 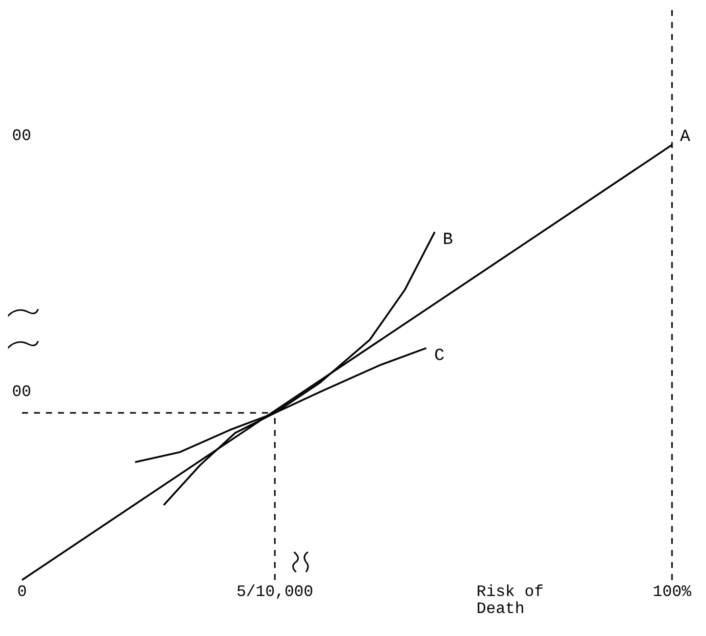 I want to click on x-tick-label: 5/10,000, so click(x=275, y=592).